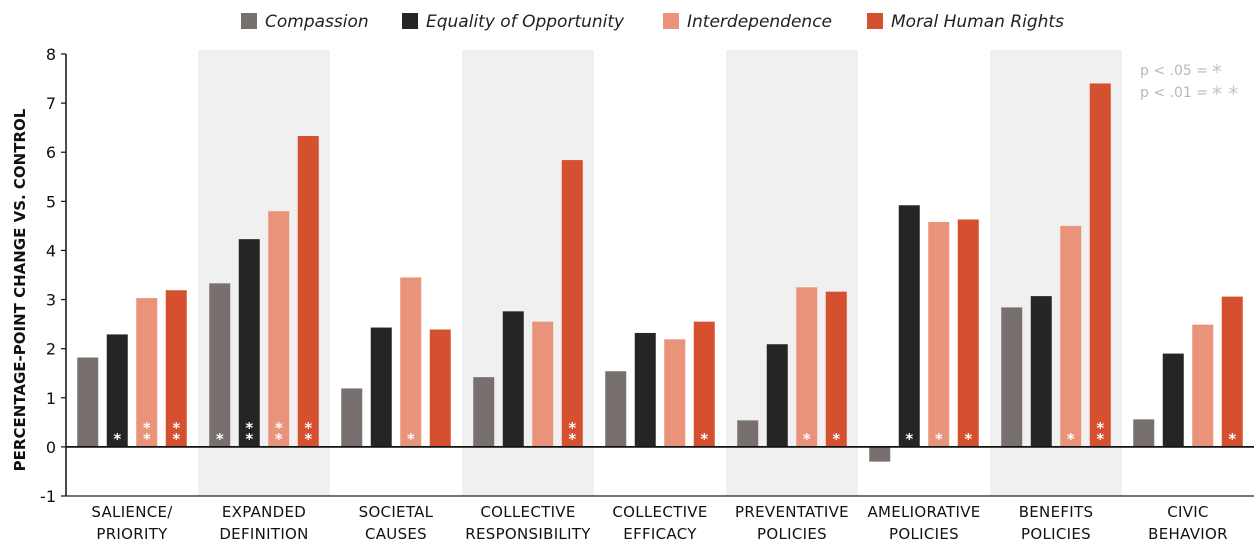 The height and width of the screenshot is (544, 1254). I want to click on y-tick-label: 5, so click(51, 201).